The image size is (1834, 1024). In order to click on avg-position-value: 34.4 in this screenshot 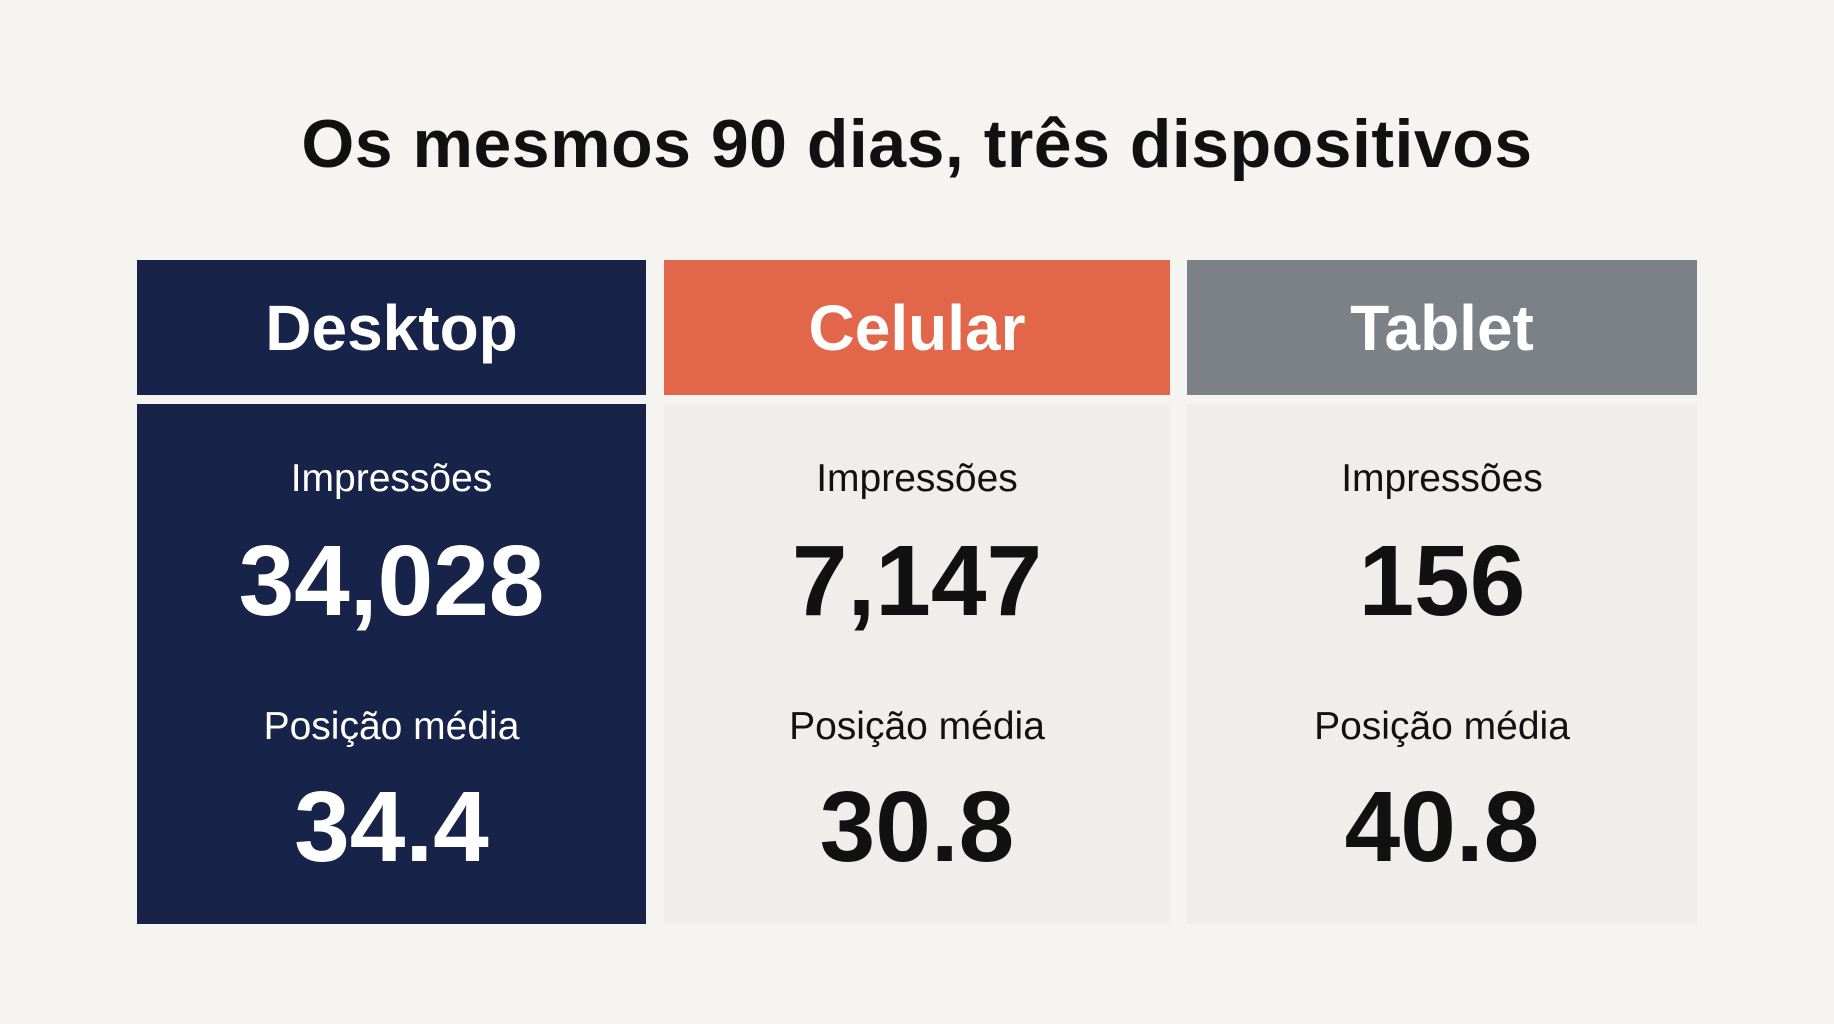, I will do `click(391, 827)`.